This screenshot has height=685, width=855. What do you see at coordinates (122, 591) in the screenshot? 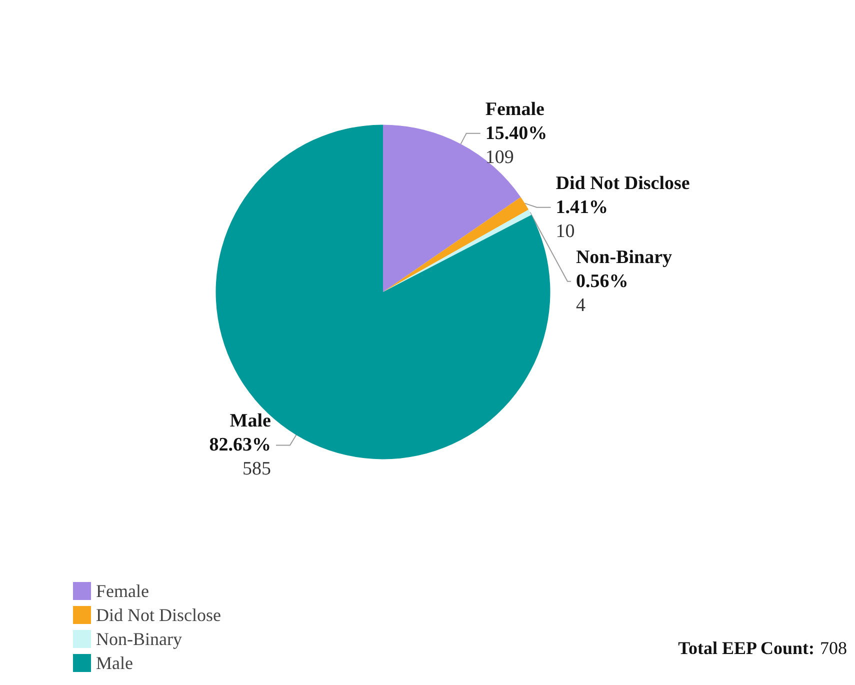
I see `legend-label: Female` at bounding box center [122, 591].